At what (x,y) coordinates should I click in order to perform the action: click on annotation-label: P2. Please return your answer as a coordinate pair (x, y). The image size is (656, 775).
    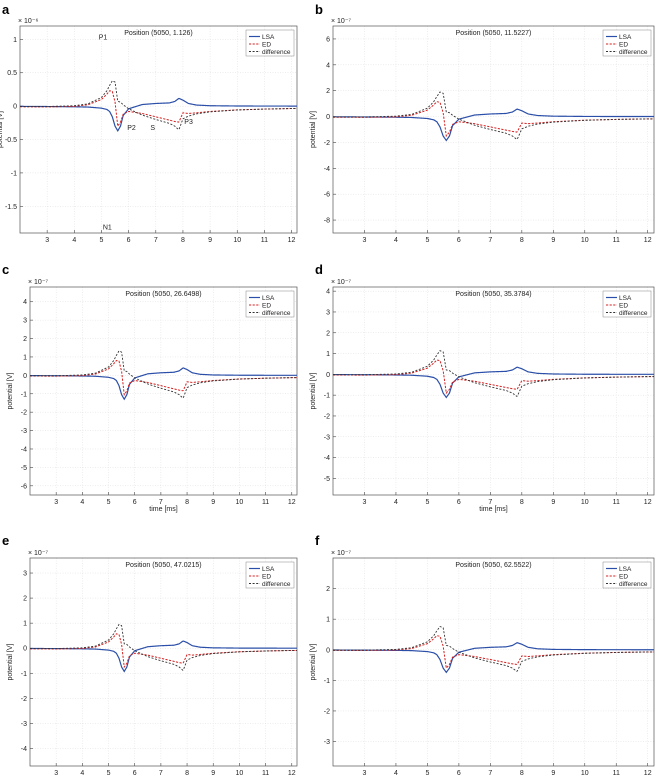
    Looking at the image, I should click on (131, 128).